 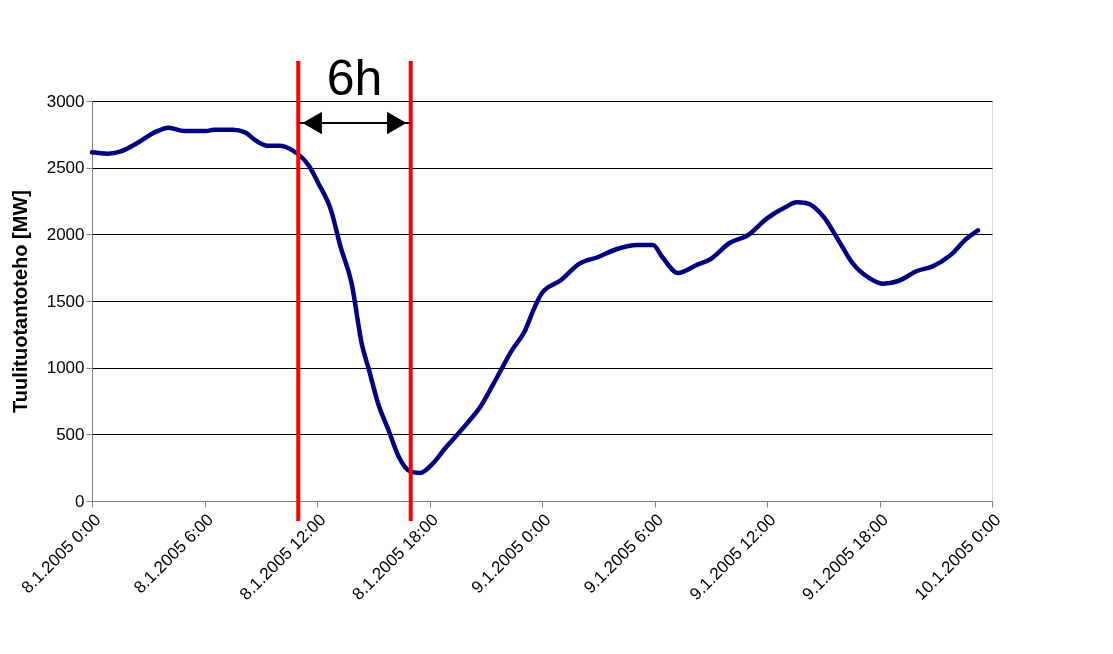 I want to click on y-tick-label: 1500, so click(x=65, y=301).